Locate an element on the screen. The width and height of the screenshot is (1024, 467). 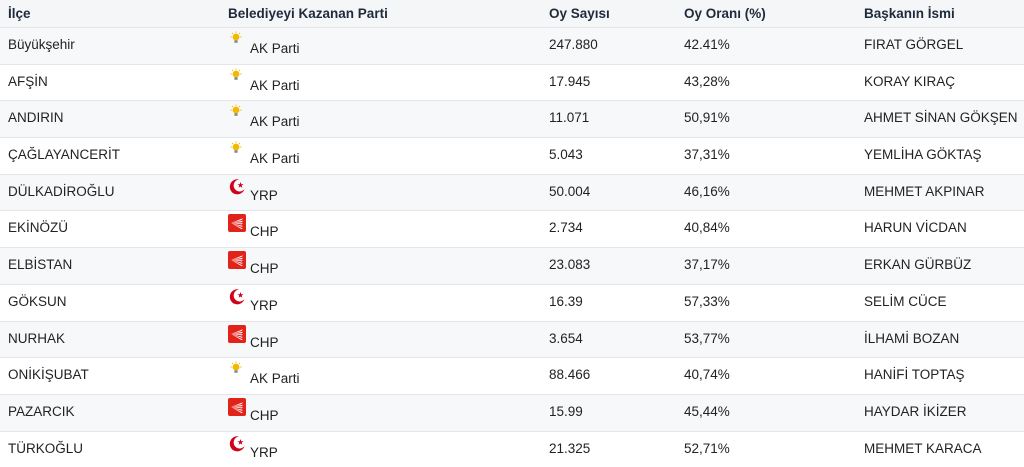
oy-orani-cell: 46,16% is located at coordinates (707, 191).